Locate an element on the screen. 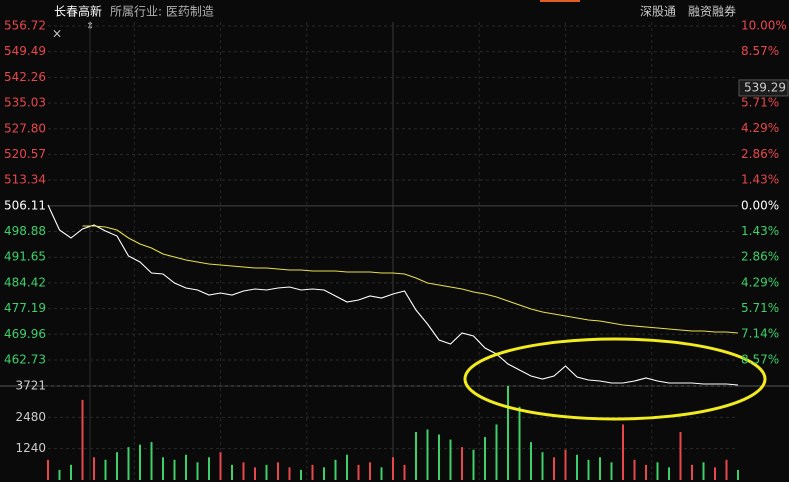 Image resolution: width=789 pixels, height=482 pixels. y2-tick-label: 7.14% is located at coordinates (760, 334).